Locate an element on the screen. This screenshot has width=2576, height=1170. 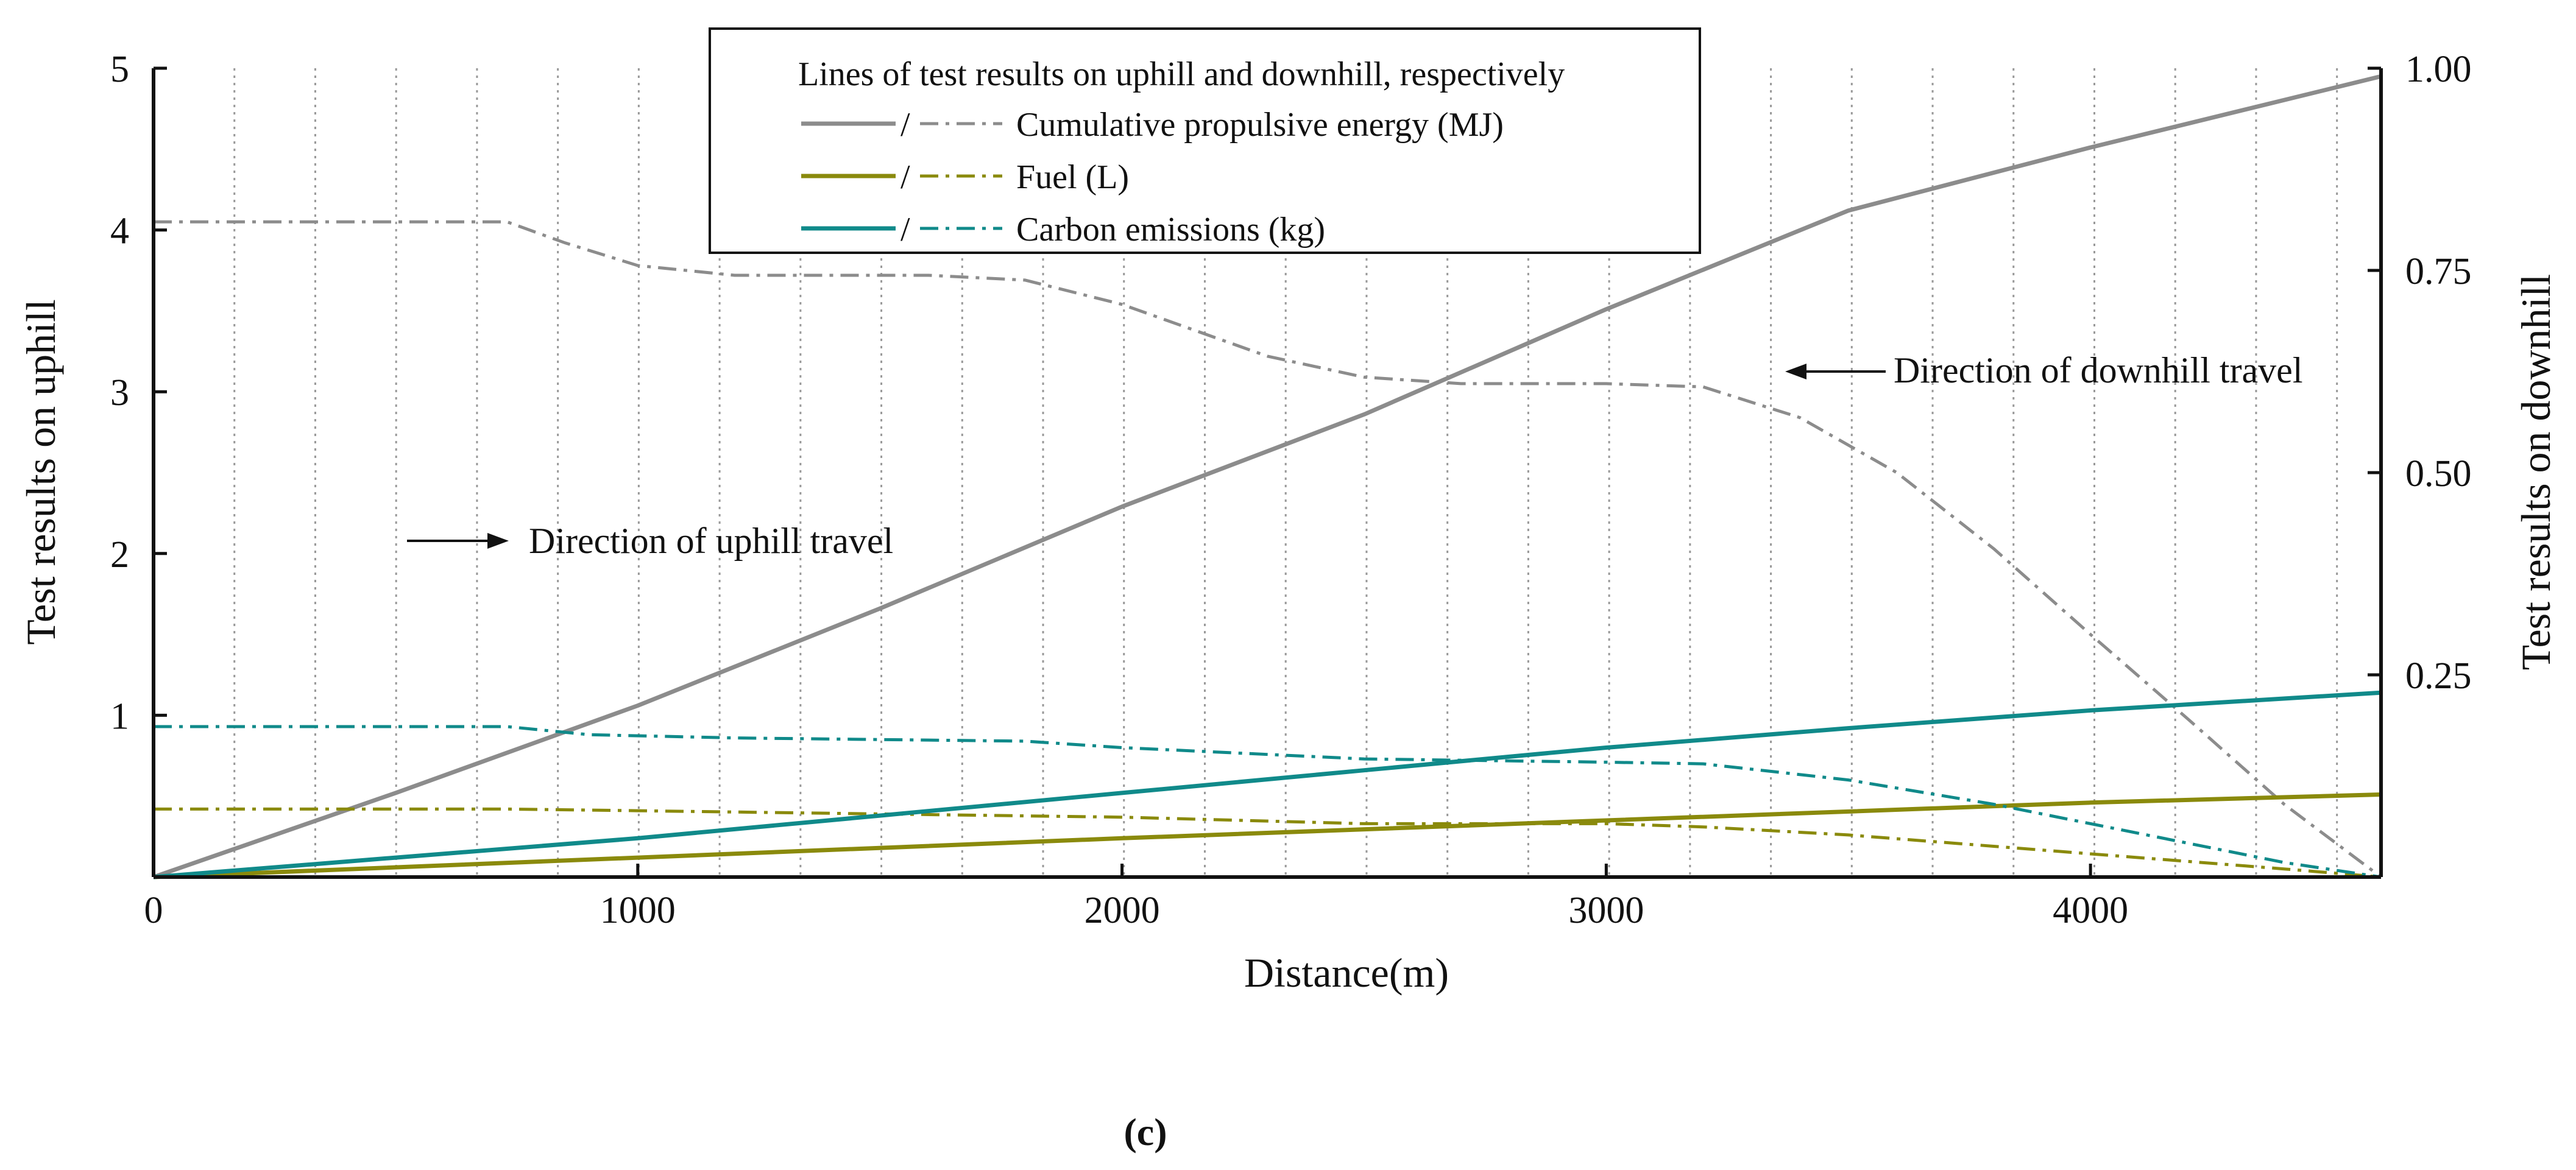
x-tick-label: 1000 is located at coordinates (638, 910).